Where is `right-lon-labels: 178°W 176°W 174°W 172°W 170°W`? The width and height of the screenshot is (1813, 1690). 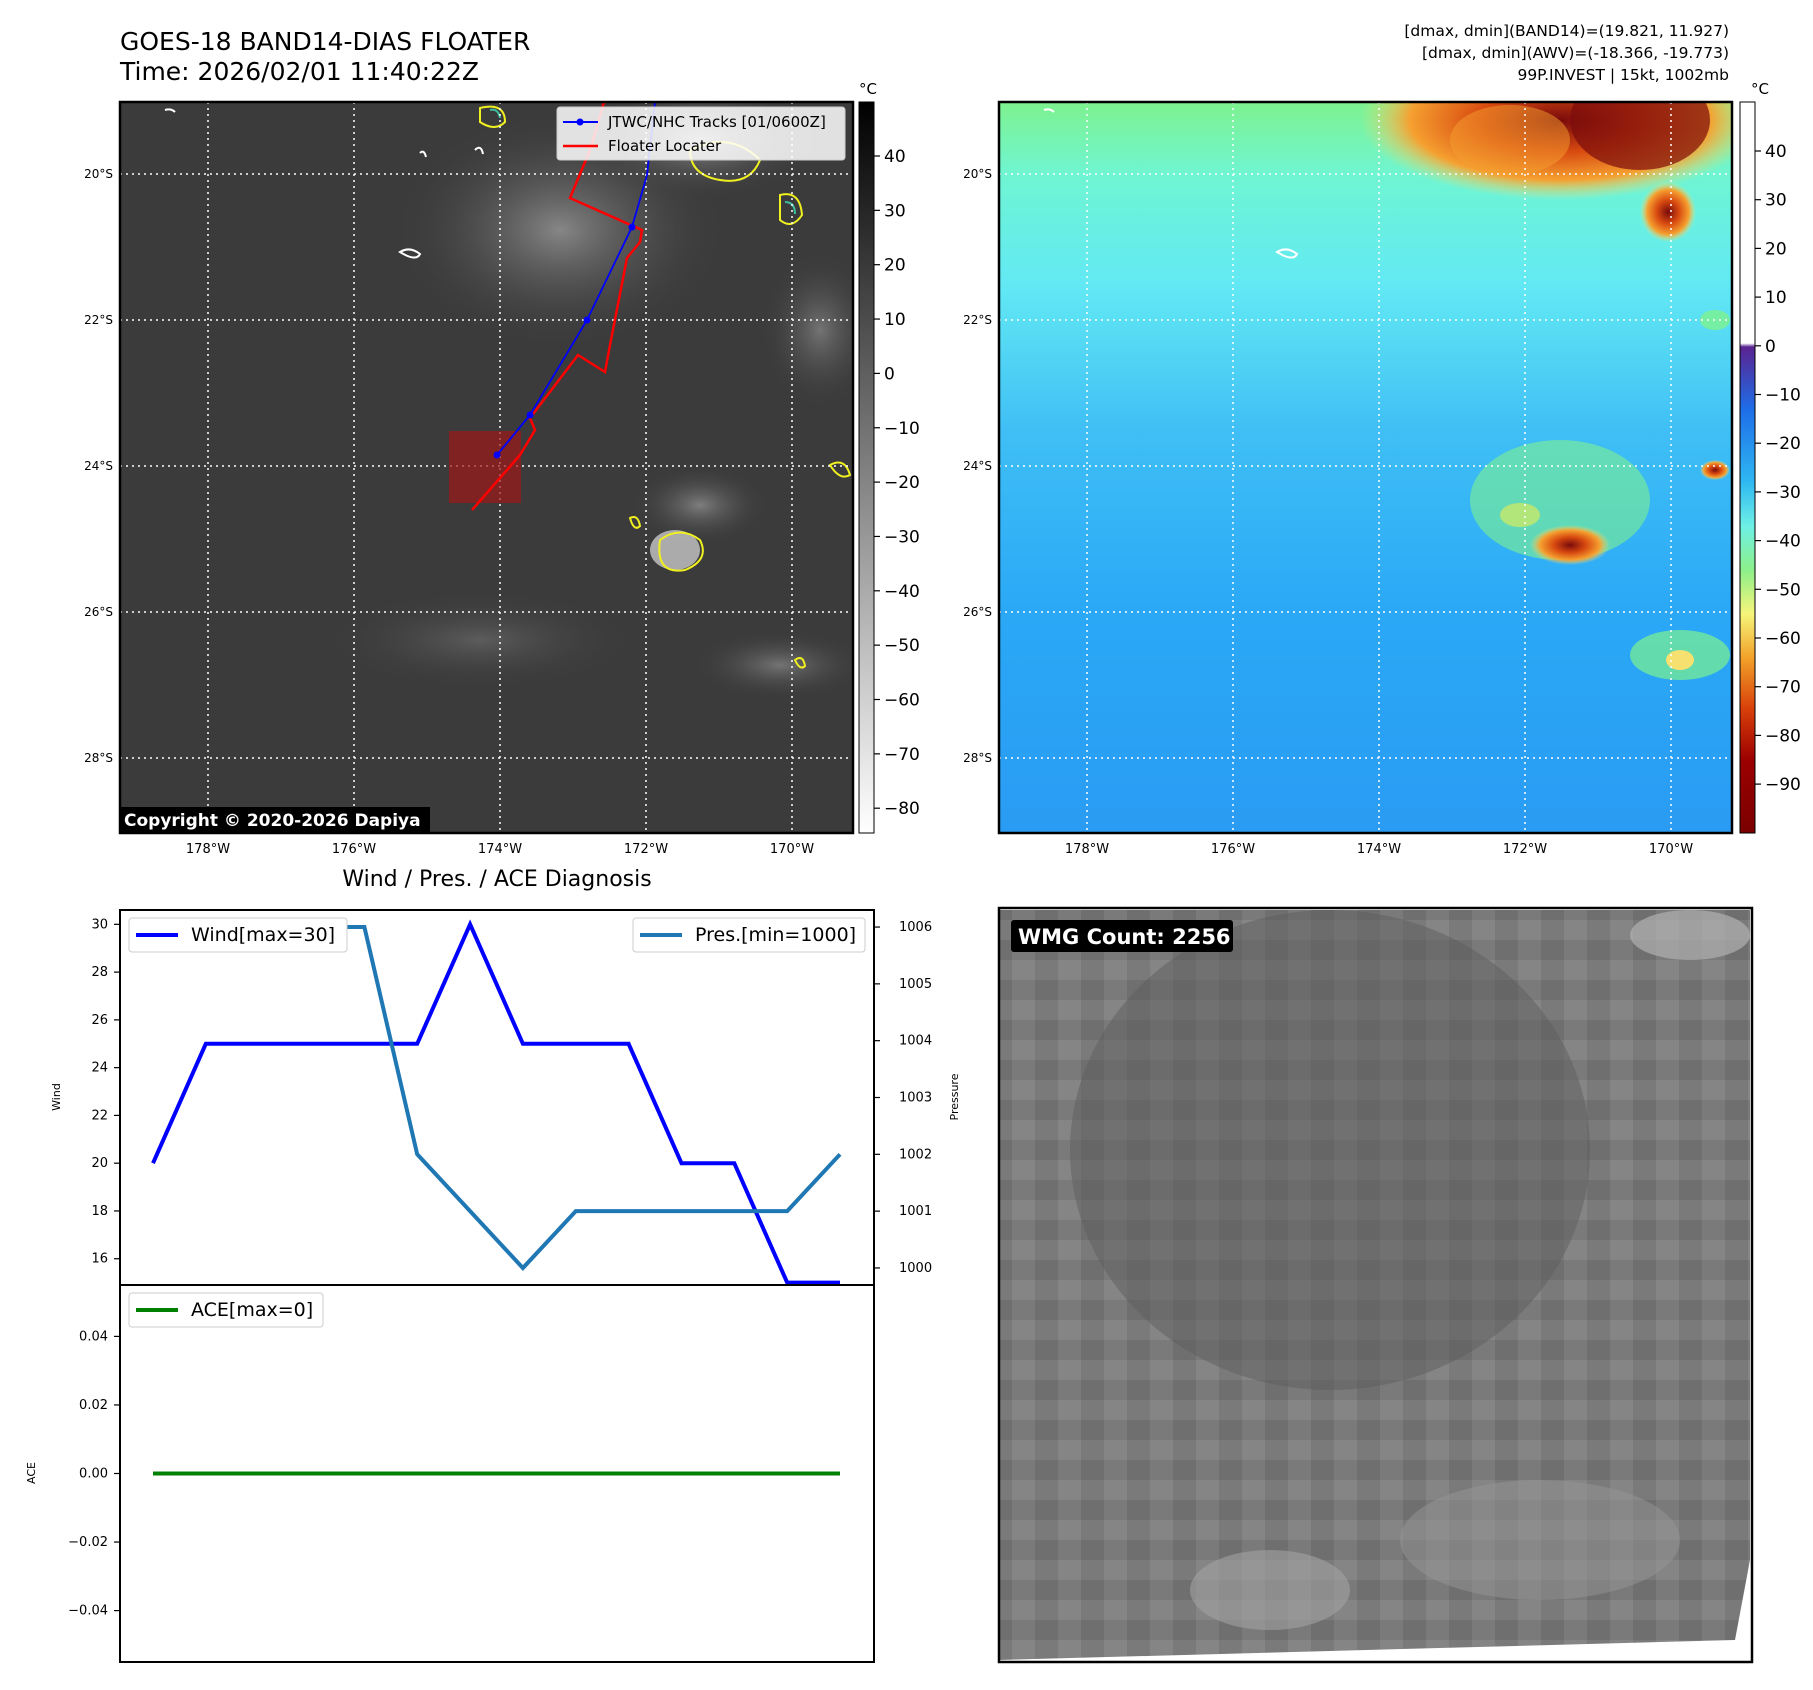 right-lon-labels: 178°W 176°W 174°W 172°W 170°W is located at coordinates (1379, 849).